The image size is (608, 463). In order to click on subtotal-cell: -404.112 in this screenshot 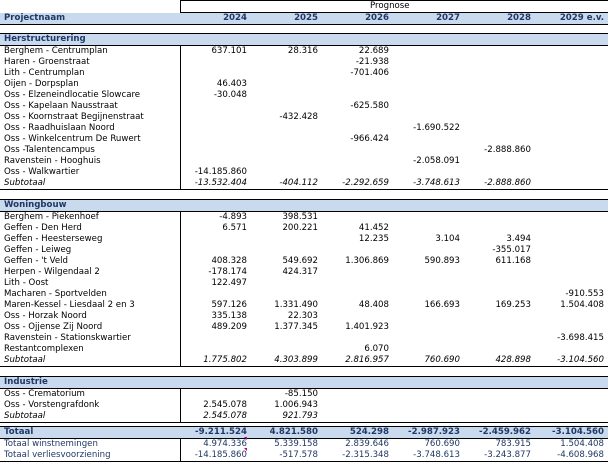, I will do `click(298, 183)`.